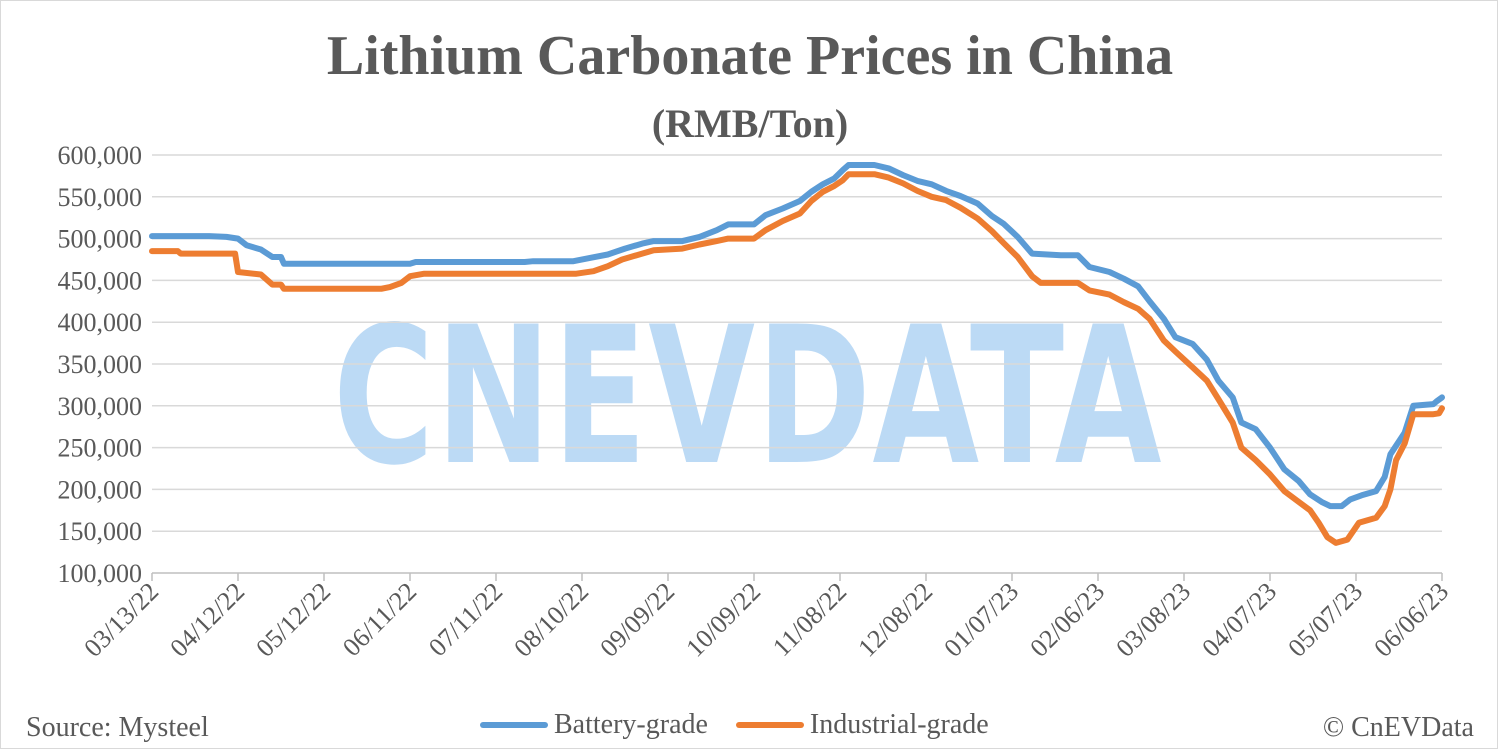  What do you see at coordinates (100, 155) in the screenshot?
I see `y-tick-label: 600,000` at bounding box center [100, 155].